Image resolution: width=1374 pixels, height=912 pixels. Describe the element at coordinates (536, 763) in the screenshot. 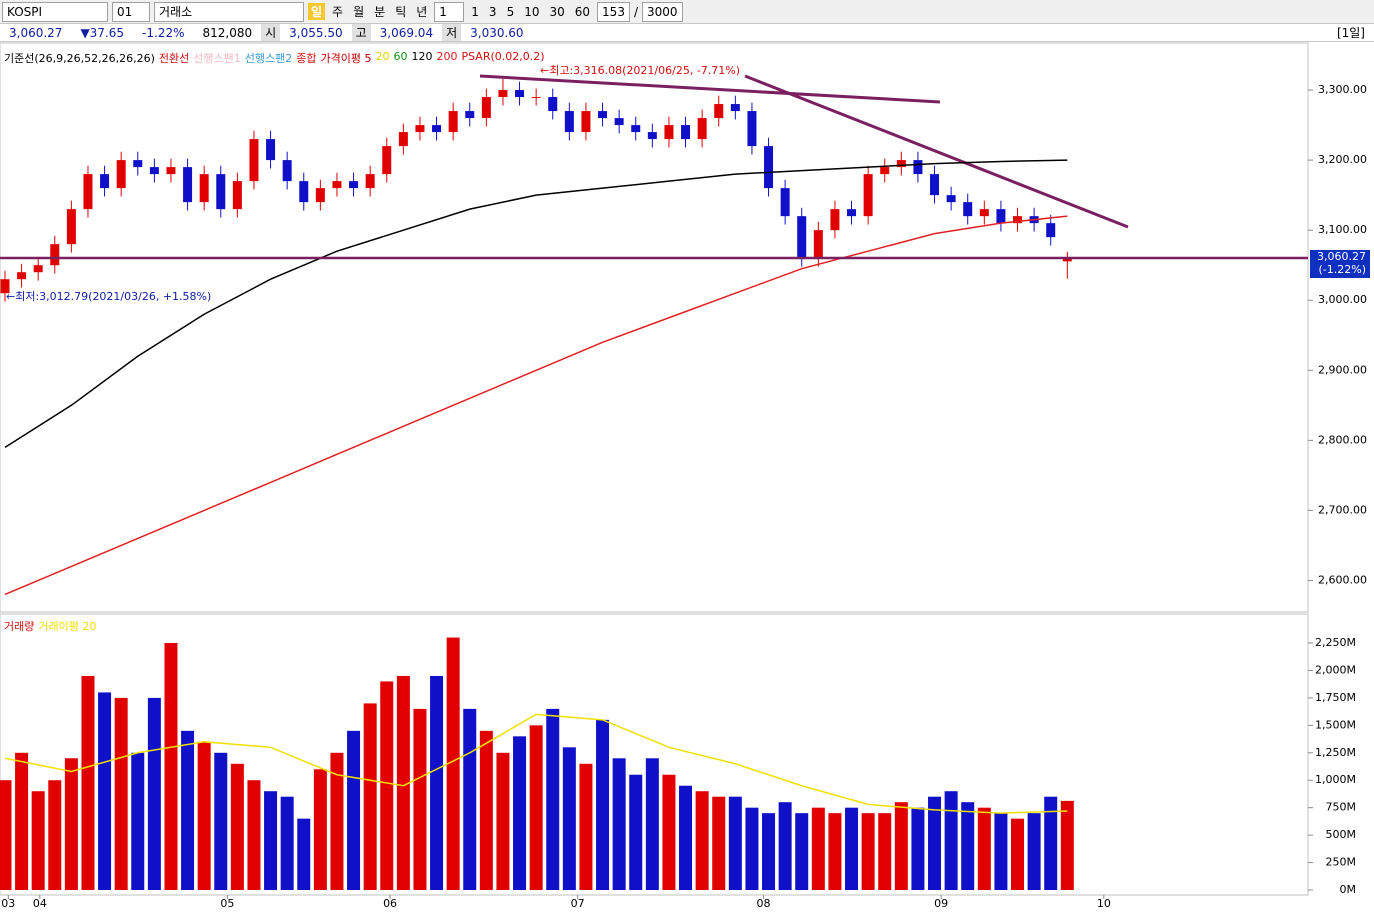

I see `ma-line` at that location.